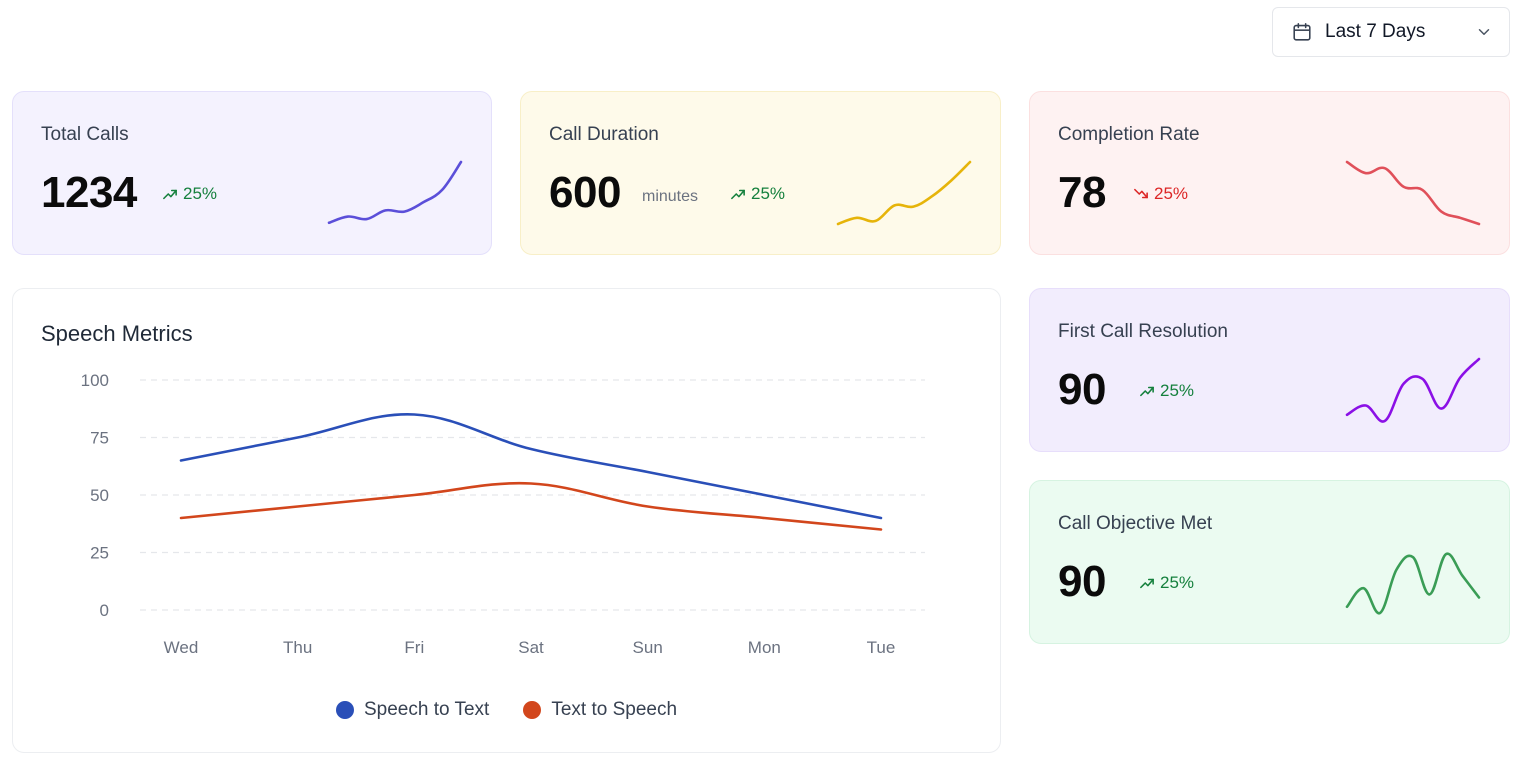 The width and height of the screenshot is (1530, 770). I want to click on x-tick-label: Thu, so click(297, 647).